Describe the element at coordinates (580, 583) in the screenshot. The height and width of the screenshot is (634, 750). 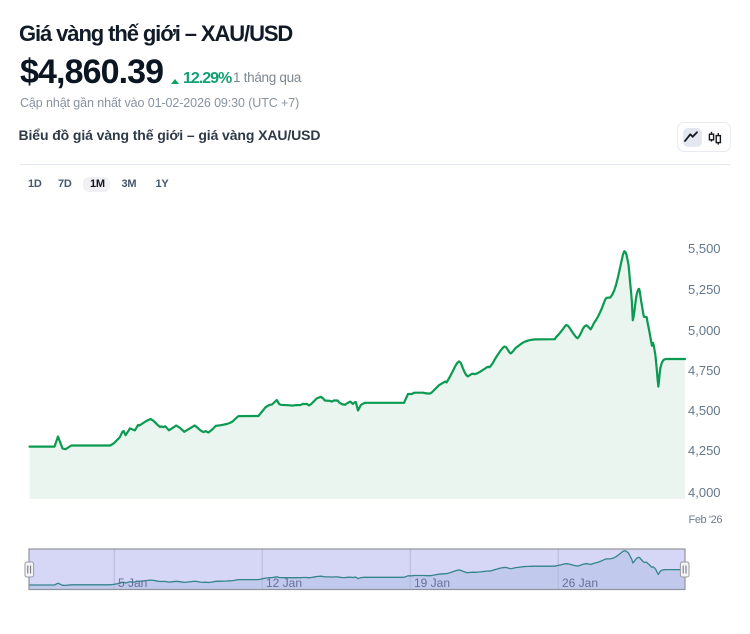
I see `svg-text: 26 Jan` at that location.